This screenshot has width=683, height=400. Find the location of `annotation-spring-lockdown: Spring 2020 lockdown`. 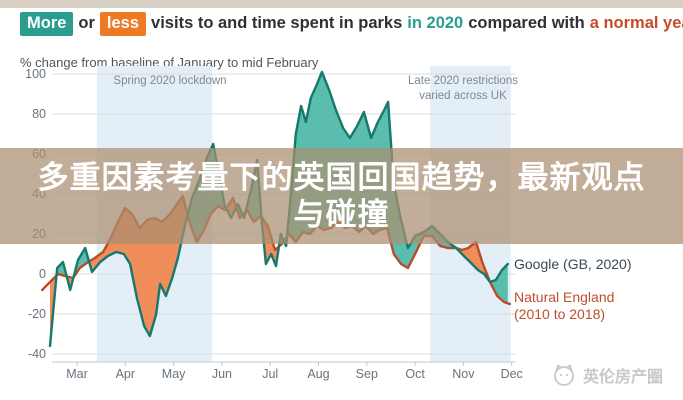

annotation-spring-lockdown: Spring 2020 lockdown is located at coordinates (170, 81).